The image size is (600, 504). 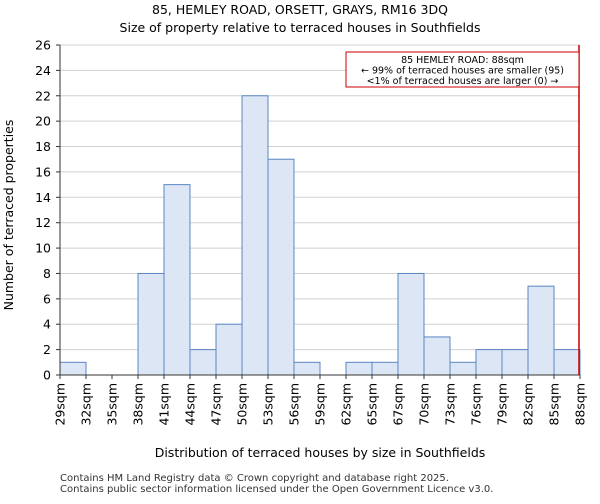 What do you see at coordinates (580, 404) in the screenshot?
I see `x-tick-label: 88sqm` at bounding box center [580, 404].